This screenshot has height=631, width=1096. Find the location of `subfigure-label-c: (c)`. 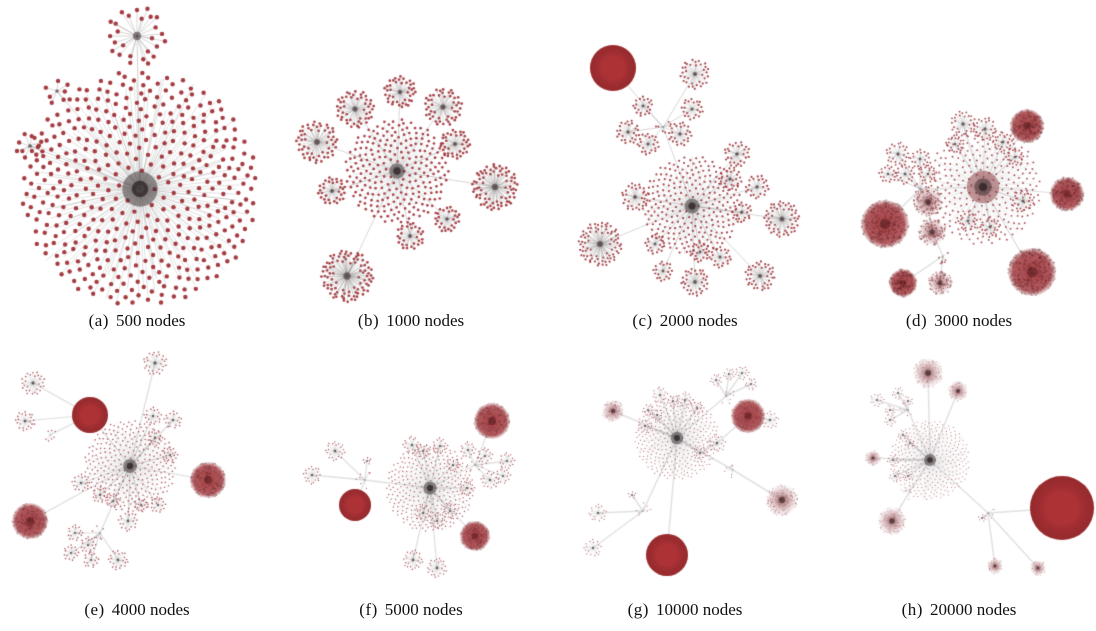

subfigure-label-c: (c) is located at coordinates (642, 320).